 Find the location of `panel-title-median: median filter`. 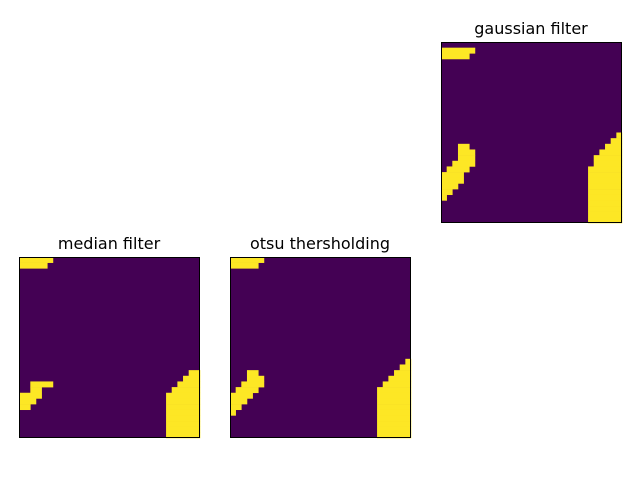

panel-title-median: median filter is located at coordinates (109, 243).